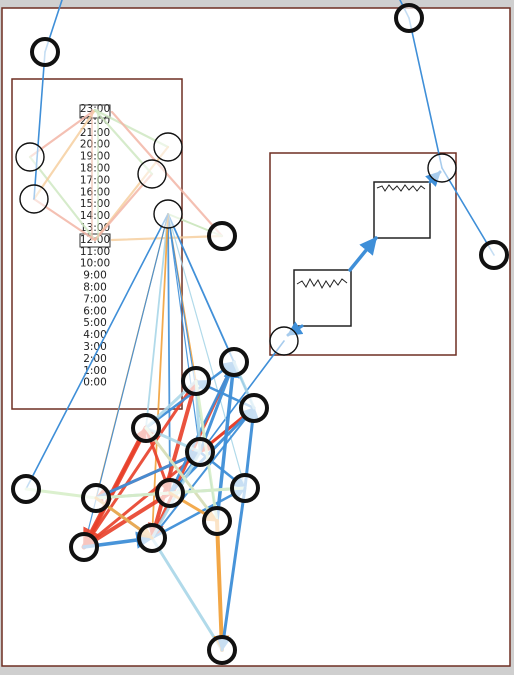  Describe the element at coordinates (95, 240) in the screenshot. I see `timeline-marker-mid` at that location.